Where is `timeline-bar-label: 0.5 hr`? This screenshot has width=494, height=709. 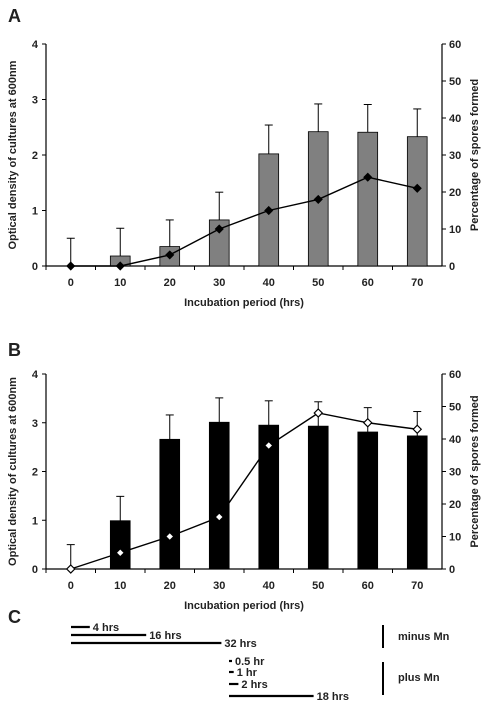
timeline-bar-label: 0.5 hr is located at coordinates (250, 662).